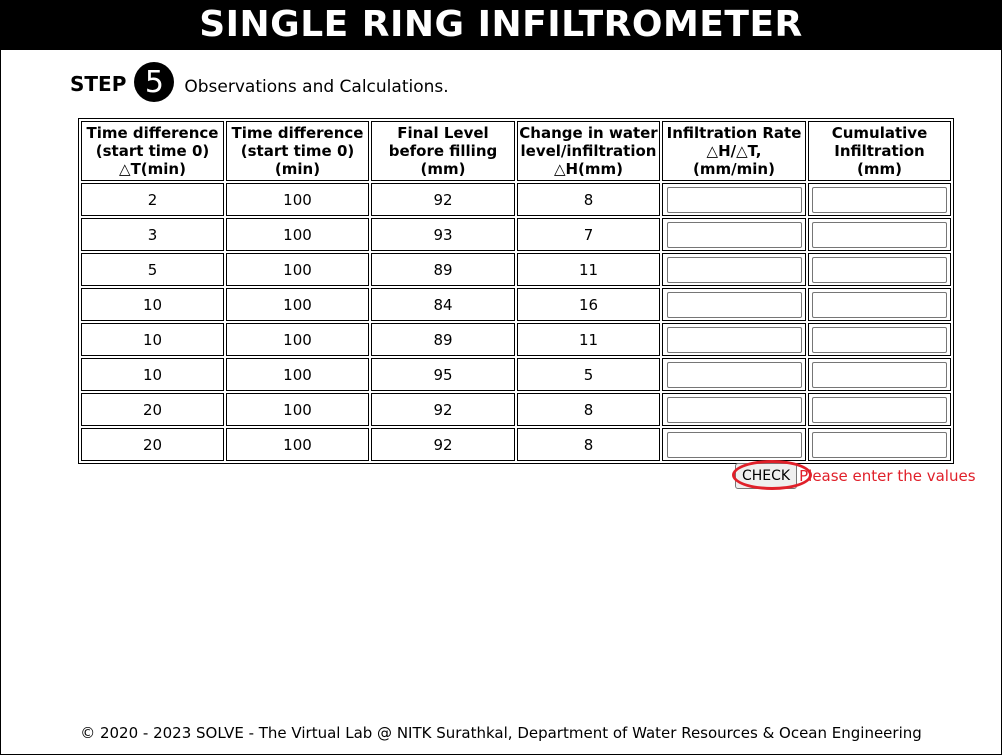 The height and width of the screenshot is (755, 1002). Describe the element at coordinates (152, 444) in the screenshot. I see `cell-time-diff-dt: 20` at that location.